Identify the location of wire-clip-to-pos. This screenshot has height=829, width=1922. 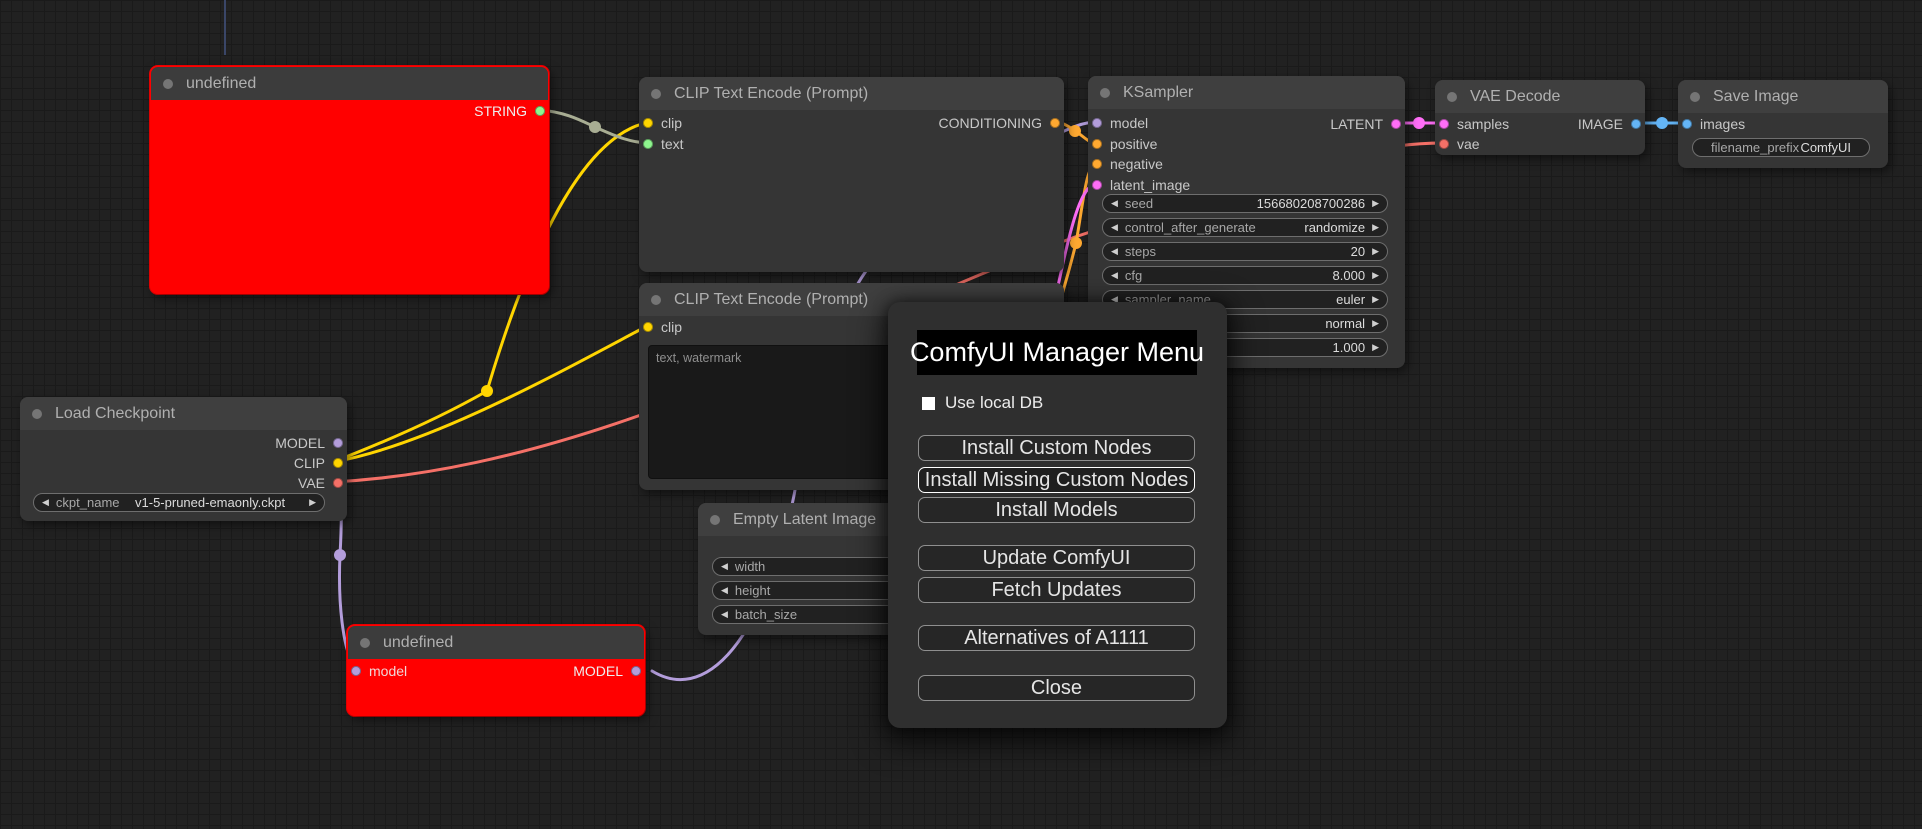
(491, 292).